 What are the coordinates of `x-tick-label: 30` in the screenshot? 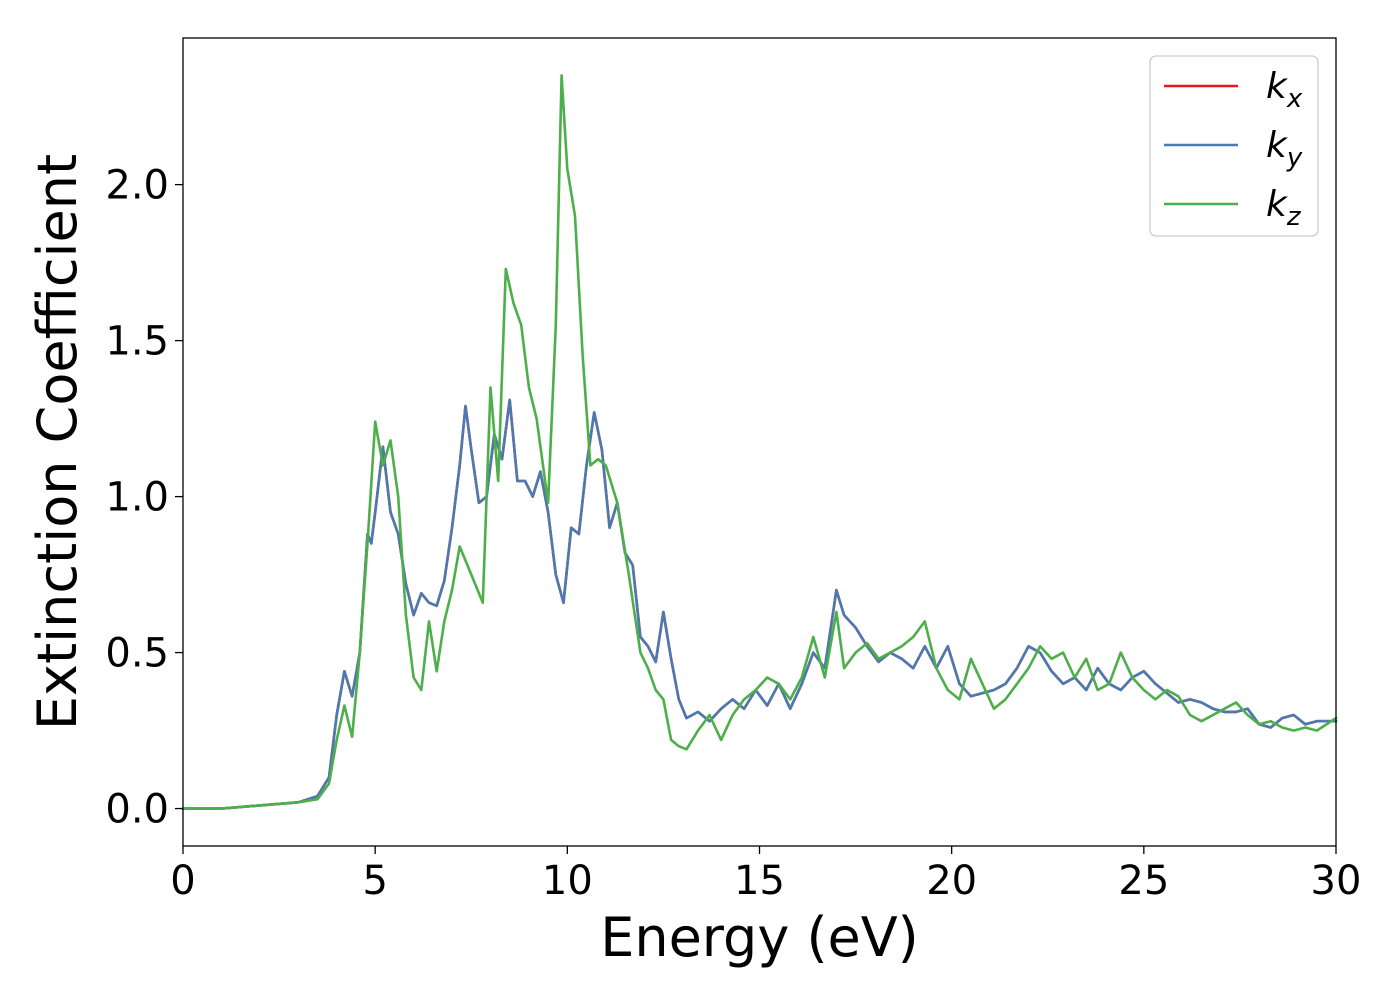 It's located at (1336, 881).